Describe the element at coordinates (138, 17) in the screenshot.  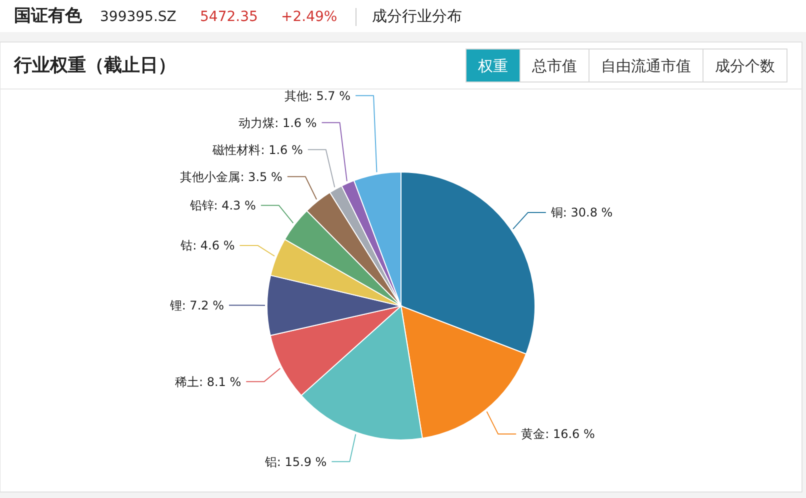
I see `text: 399395.SZ` at that location.